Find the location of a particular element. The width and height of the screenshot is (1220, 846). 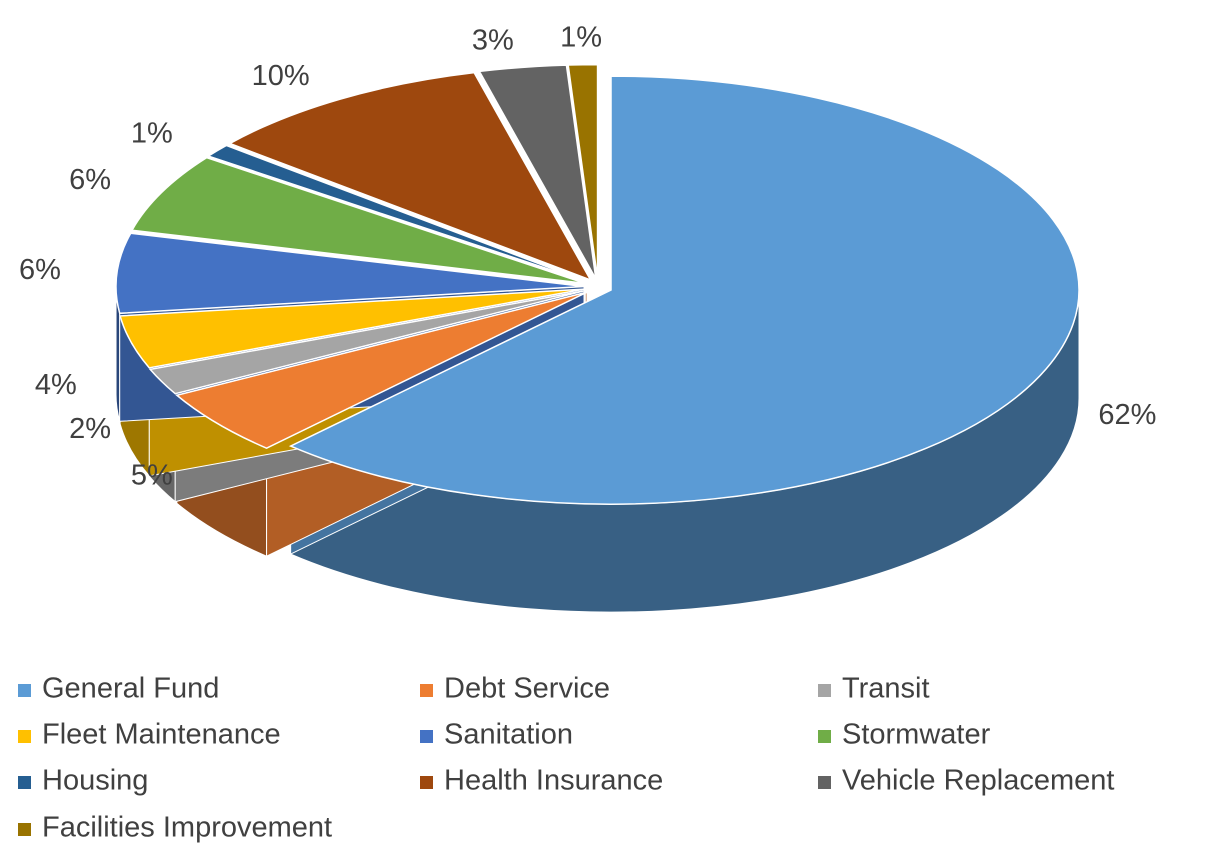

data-label: 2% is located at coordinates (90, 429).